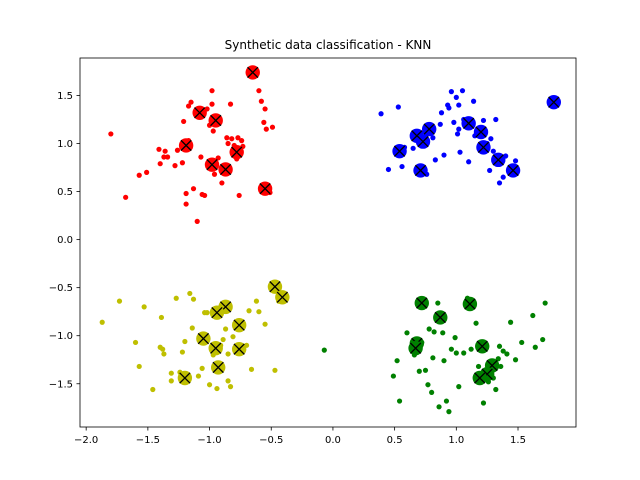  Describe the element at coordinates (518, 440) in the screenshot. I see `x-tick-label: 1.5` at that location.